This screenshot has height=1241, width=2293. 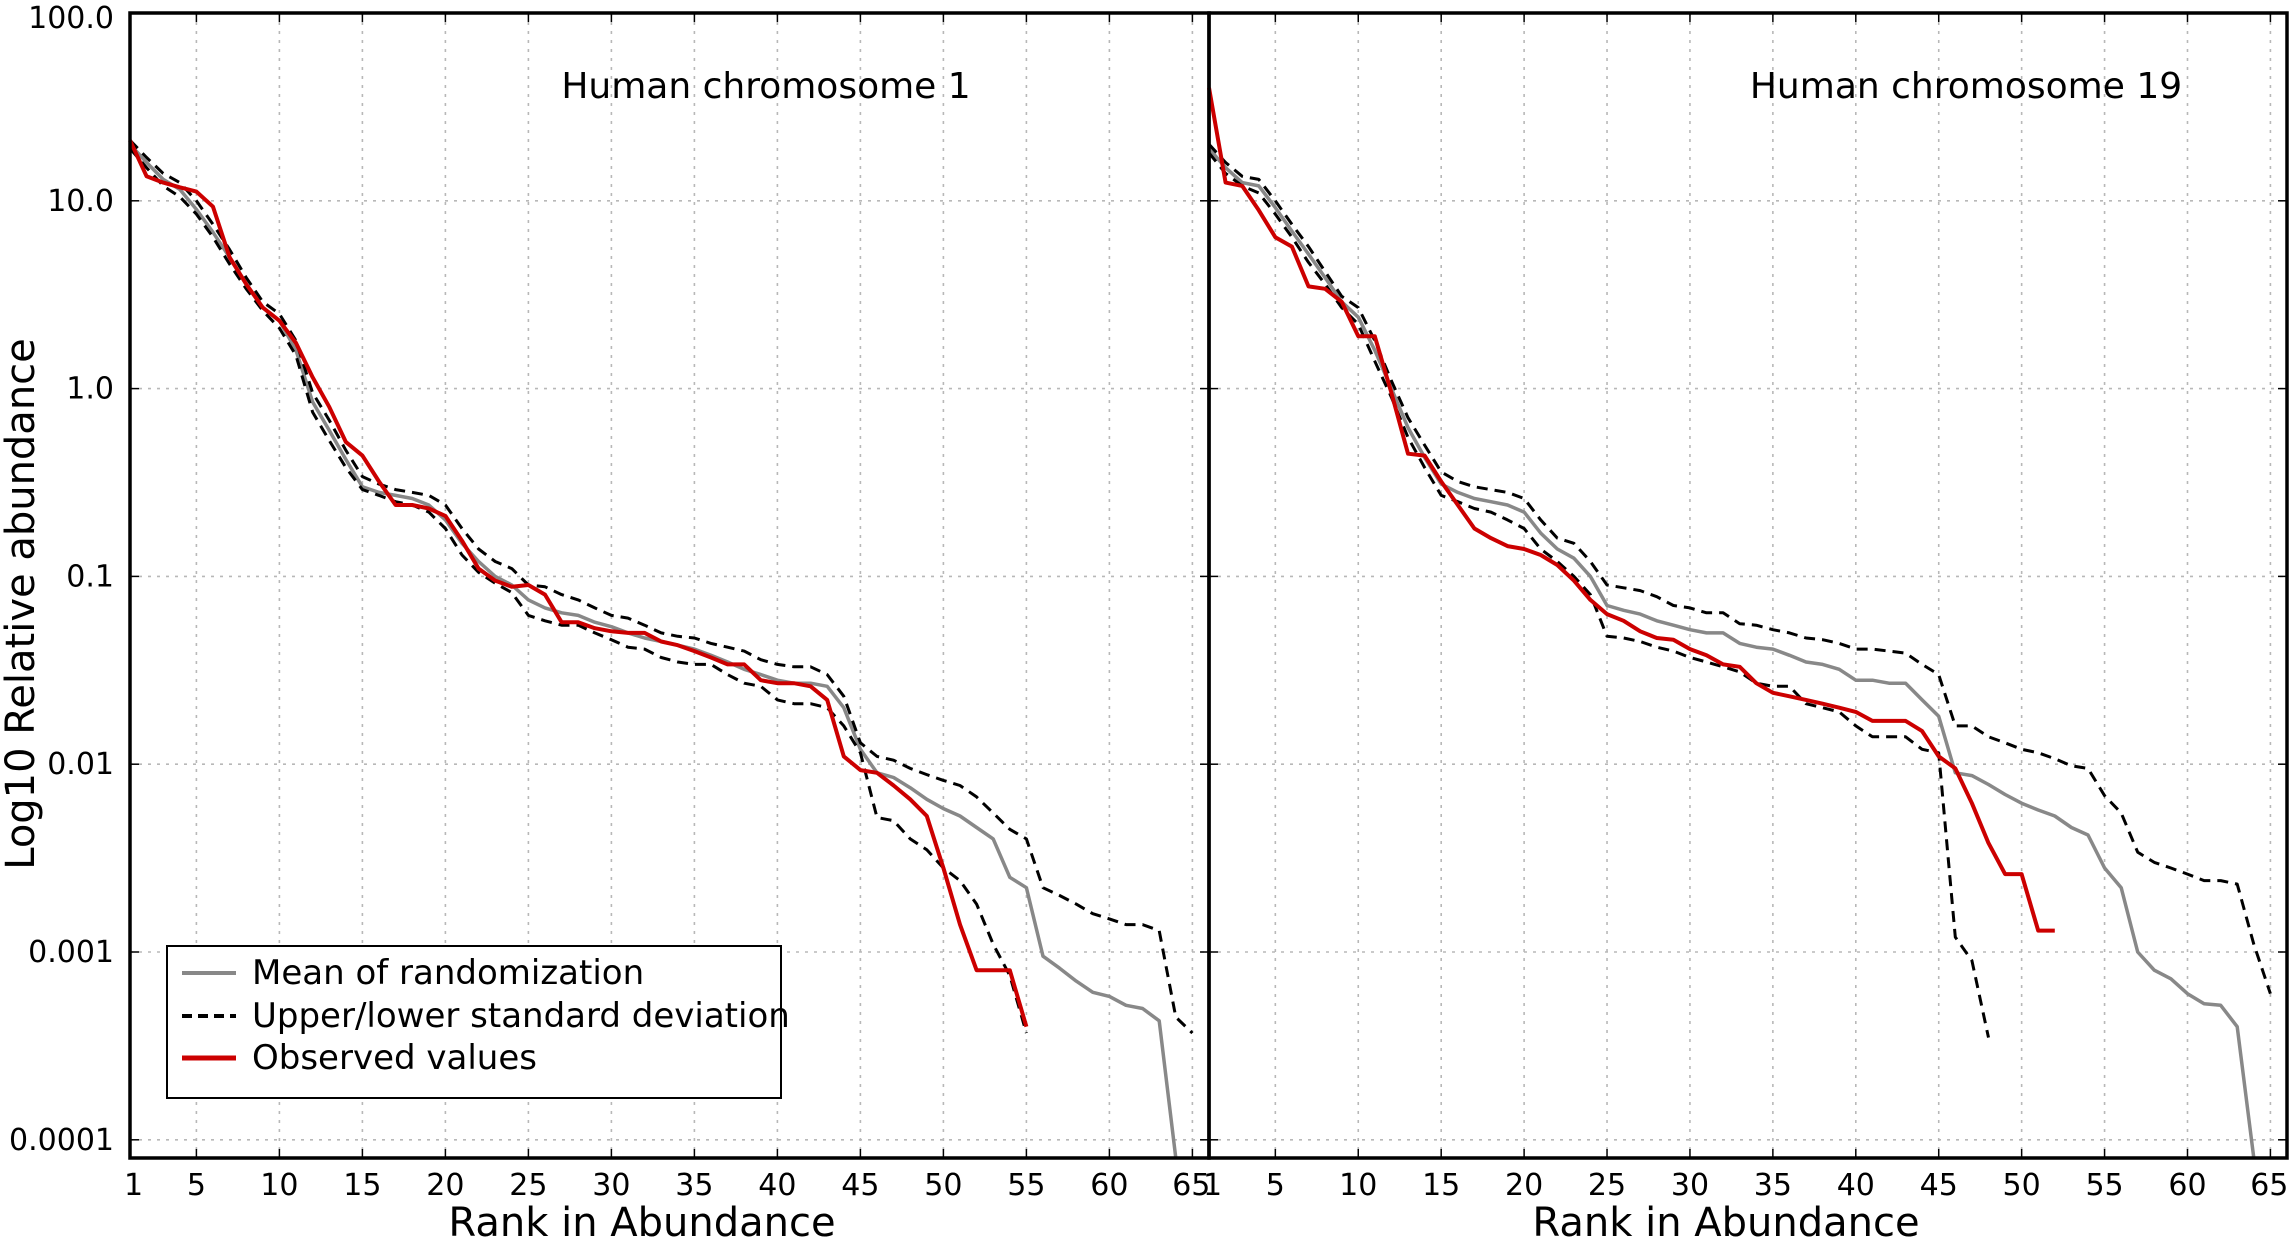 What do you see at coordinates (394, 1058) in the screenshot?
I see `legend-label: Observed values` at bounding box center [394, 1058].